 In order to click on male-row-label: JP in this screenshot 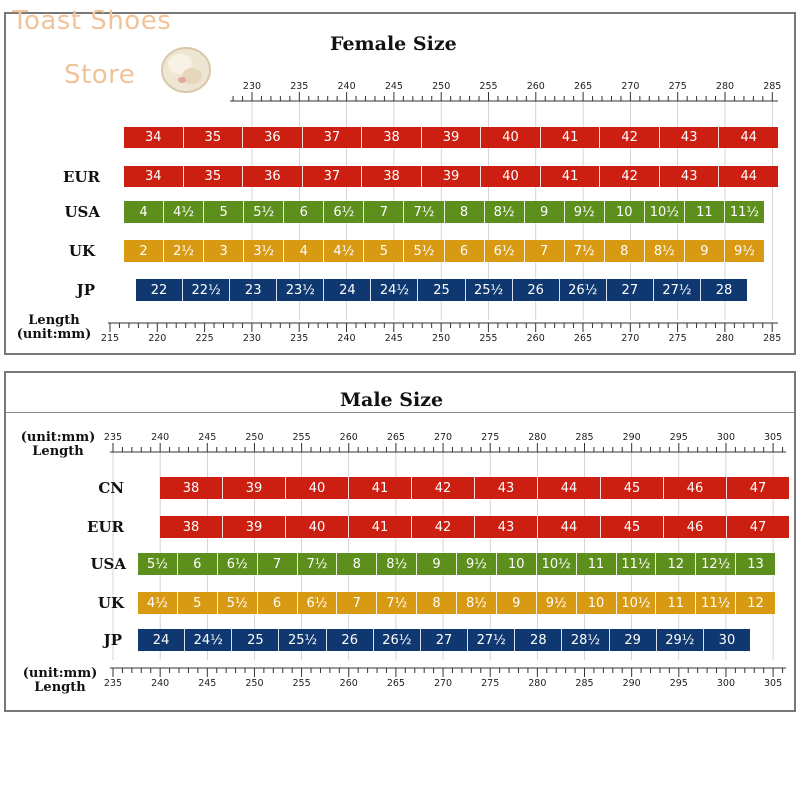, I will do `click(112, 640)`.